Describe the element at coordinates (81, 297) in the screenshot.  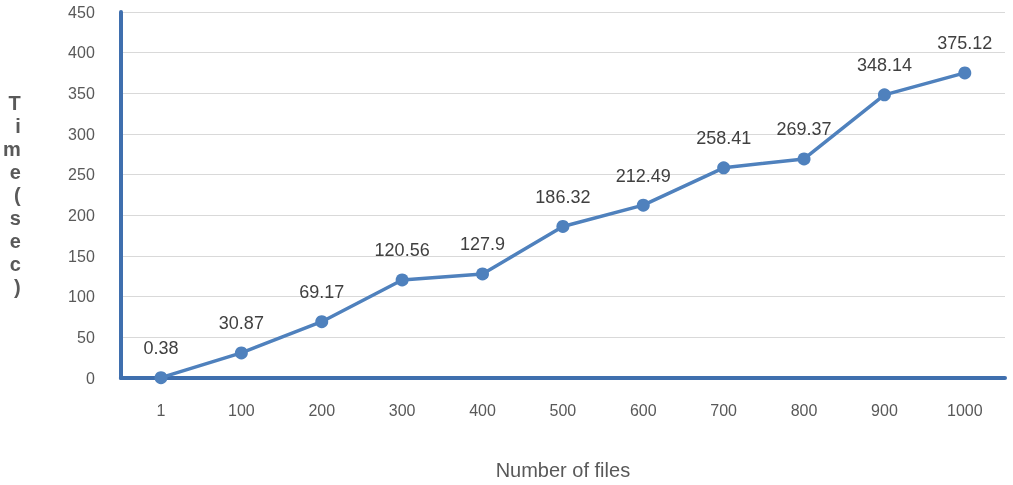
I see `y-tick-label: 100` at that location.